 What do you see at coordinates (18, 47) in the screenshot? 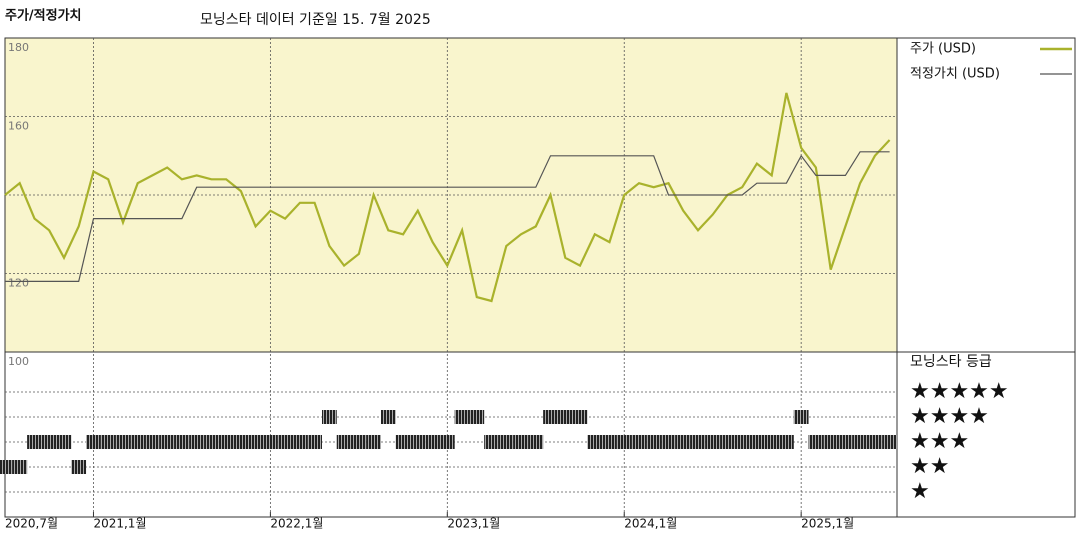
I see `y-tick-label: 180` at bounding box center [18, 47].